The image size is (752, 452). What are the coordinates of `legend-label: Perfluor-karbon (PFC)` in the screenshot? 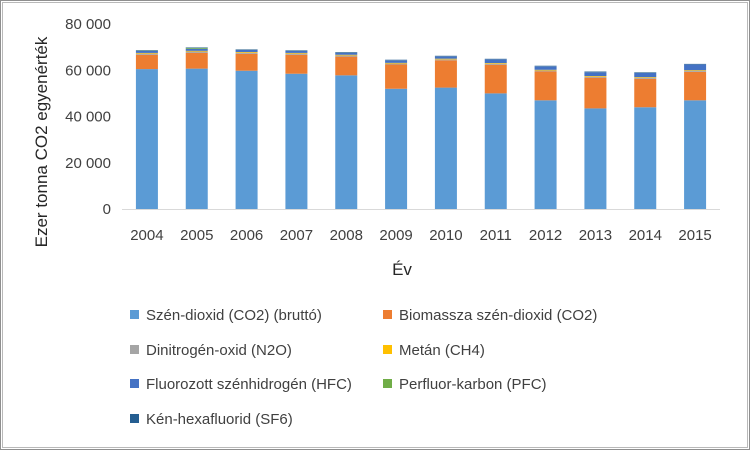 It's located at (473, 384).